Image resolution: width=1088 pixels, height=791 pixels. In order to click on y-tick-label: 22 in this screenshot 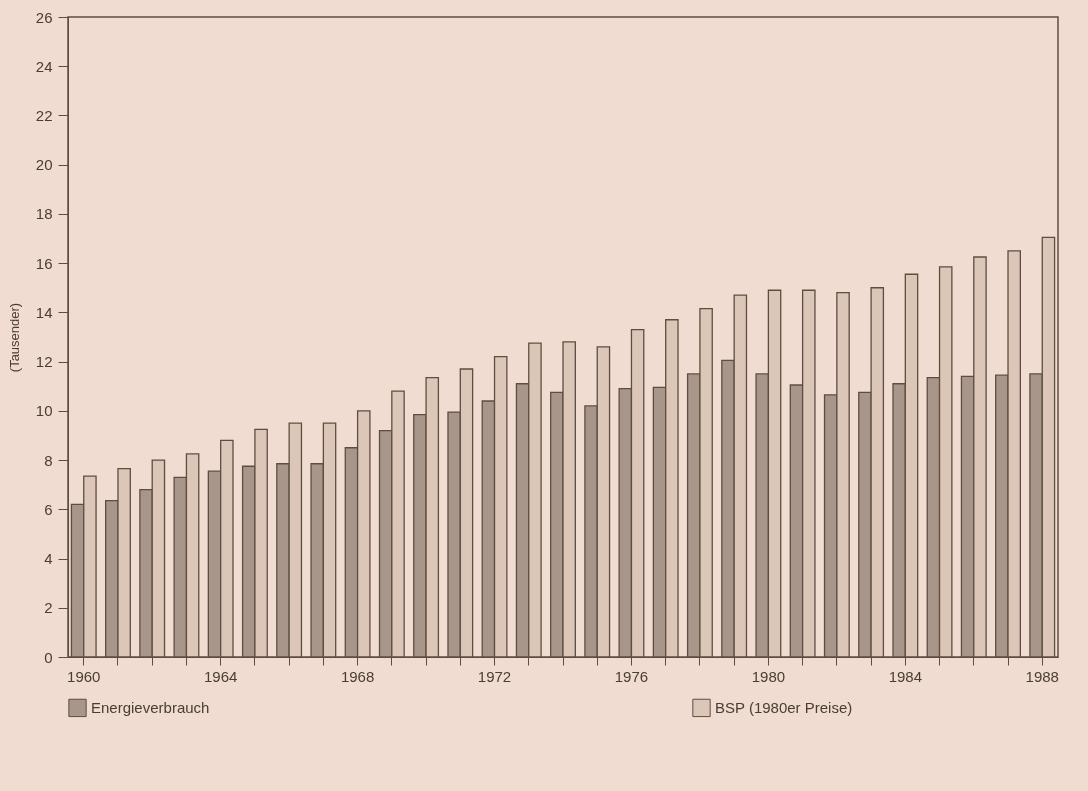, I will do `click(44, 115)`.